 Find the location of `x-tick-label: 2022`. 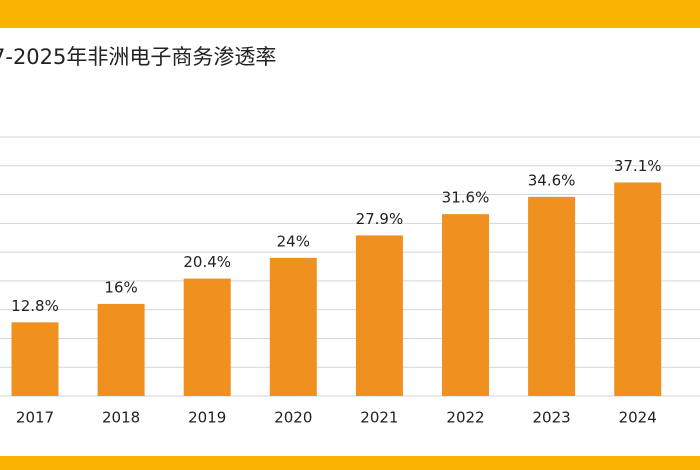

x-tick-label: 2022 is located at coordinates (465, 418).